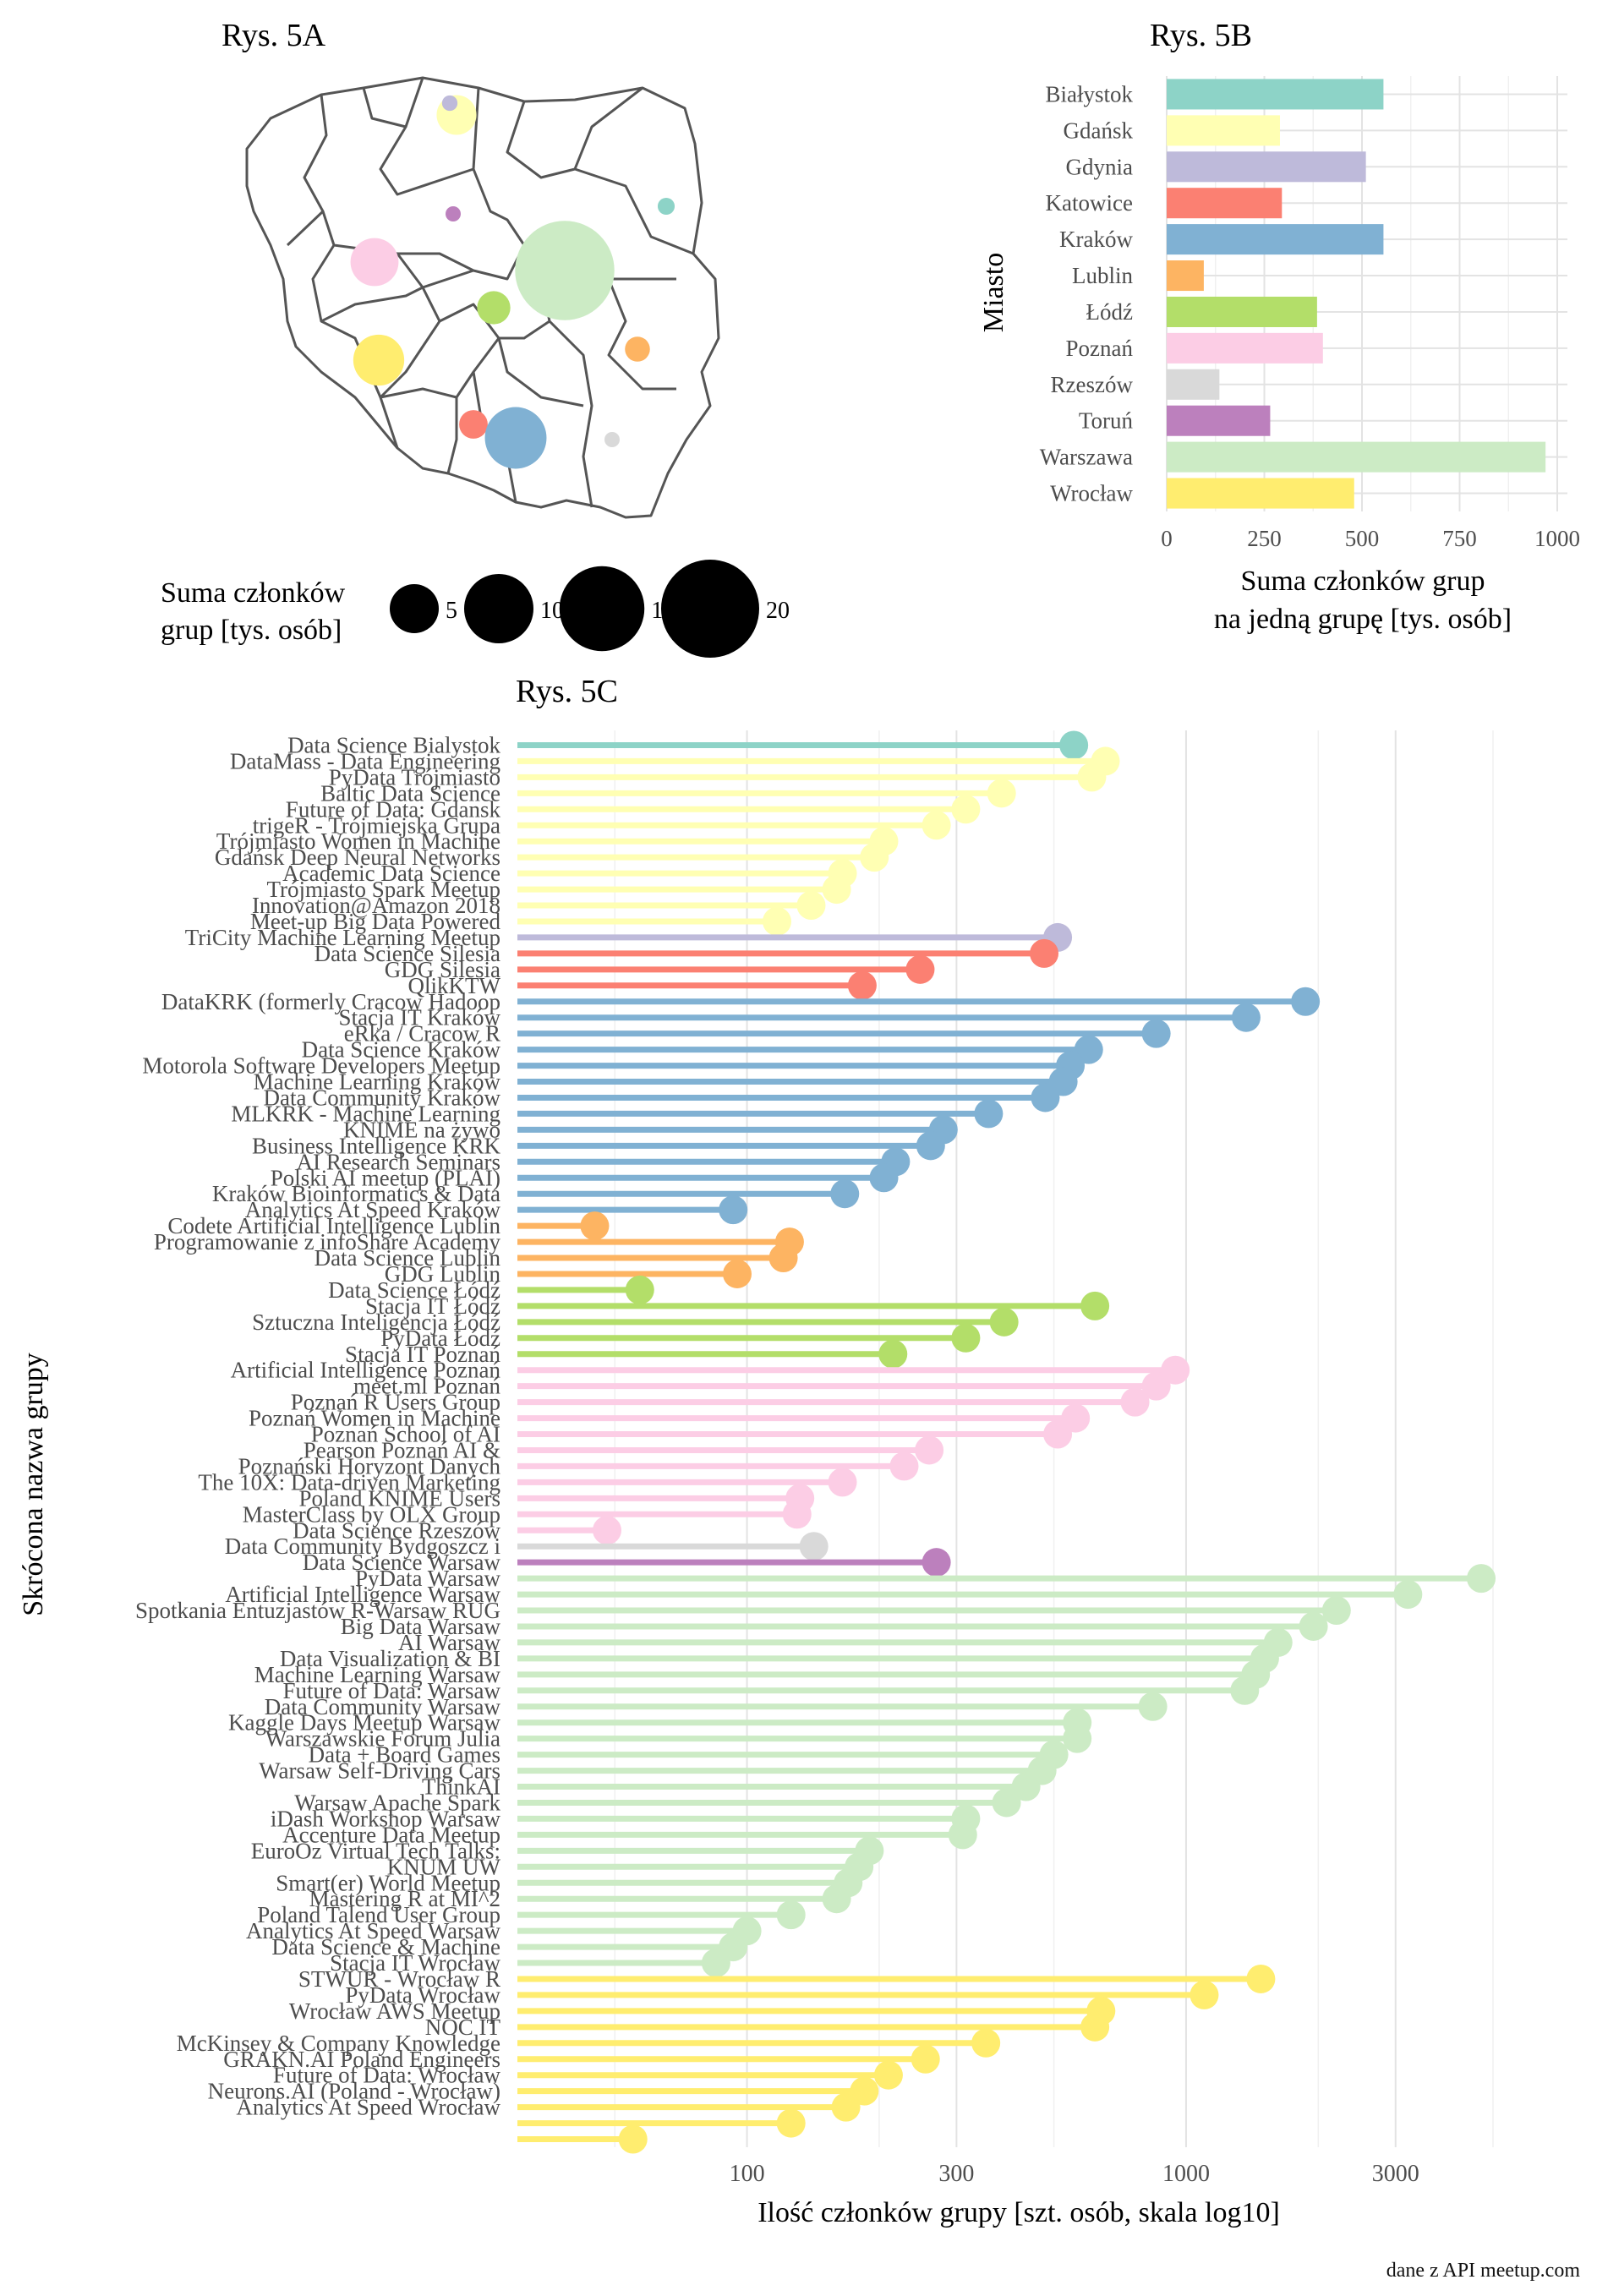 The image size is (1597, 2296). I want to click on y-tick-label-5c: Data Science Kraków, so click(401, 1050).